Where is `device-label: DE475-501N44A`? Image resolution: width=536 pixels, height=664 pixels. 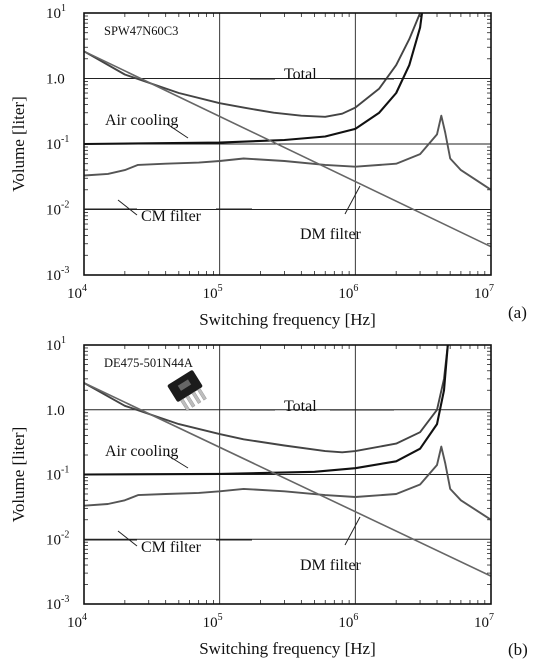
device-label: DE475-501N44A is located at coordinates (148, 363).